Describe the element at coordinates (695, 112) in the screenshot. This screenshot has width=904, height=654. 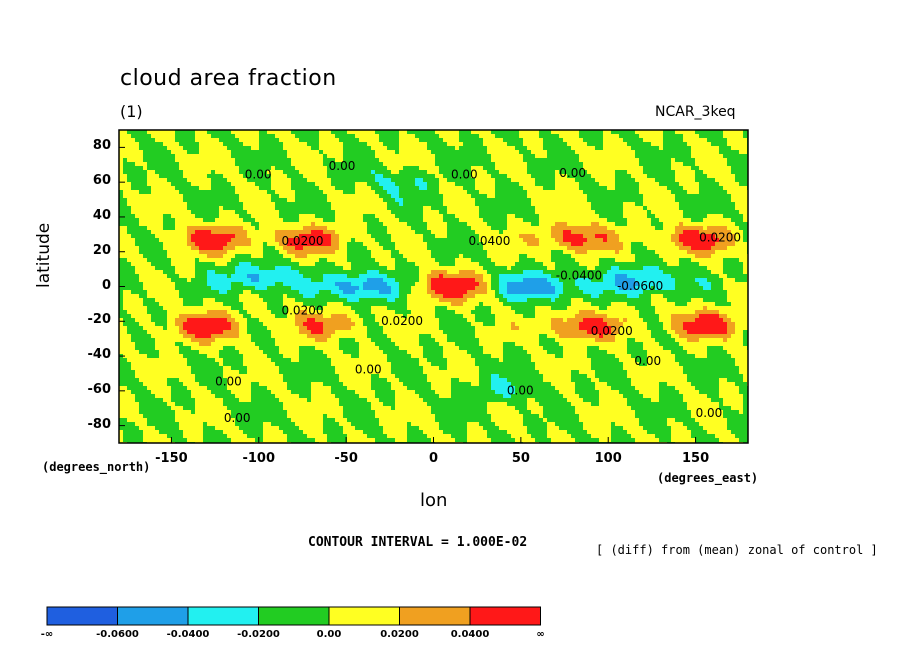
I see `model-label: NCAR_3keq` at that location.